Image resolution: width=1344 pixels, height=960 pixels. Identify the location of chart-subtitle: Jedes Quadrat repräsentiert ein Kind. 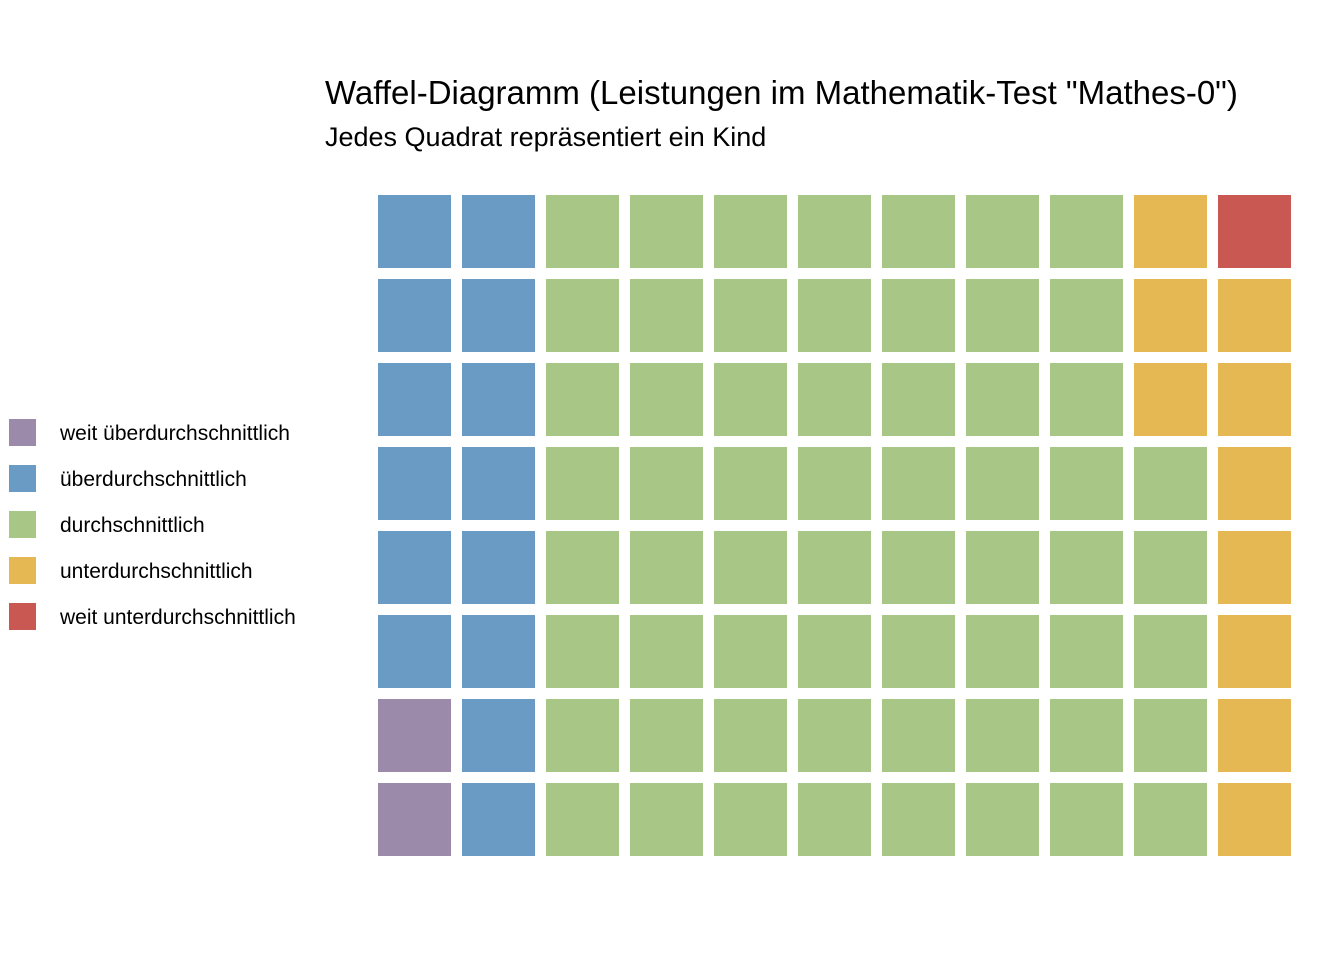
(546, 137).